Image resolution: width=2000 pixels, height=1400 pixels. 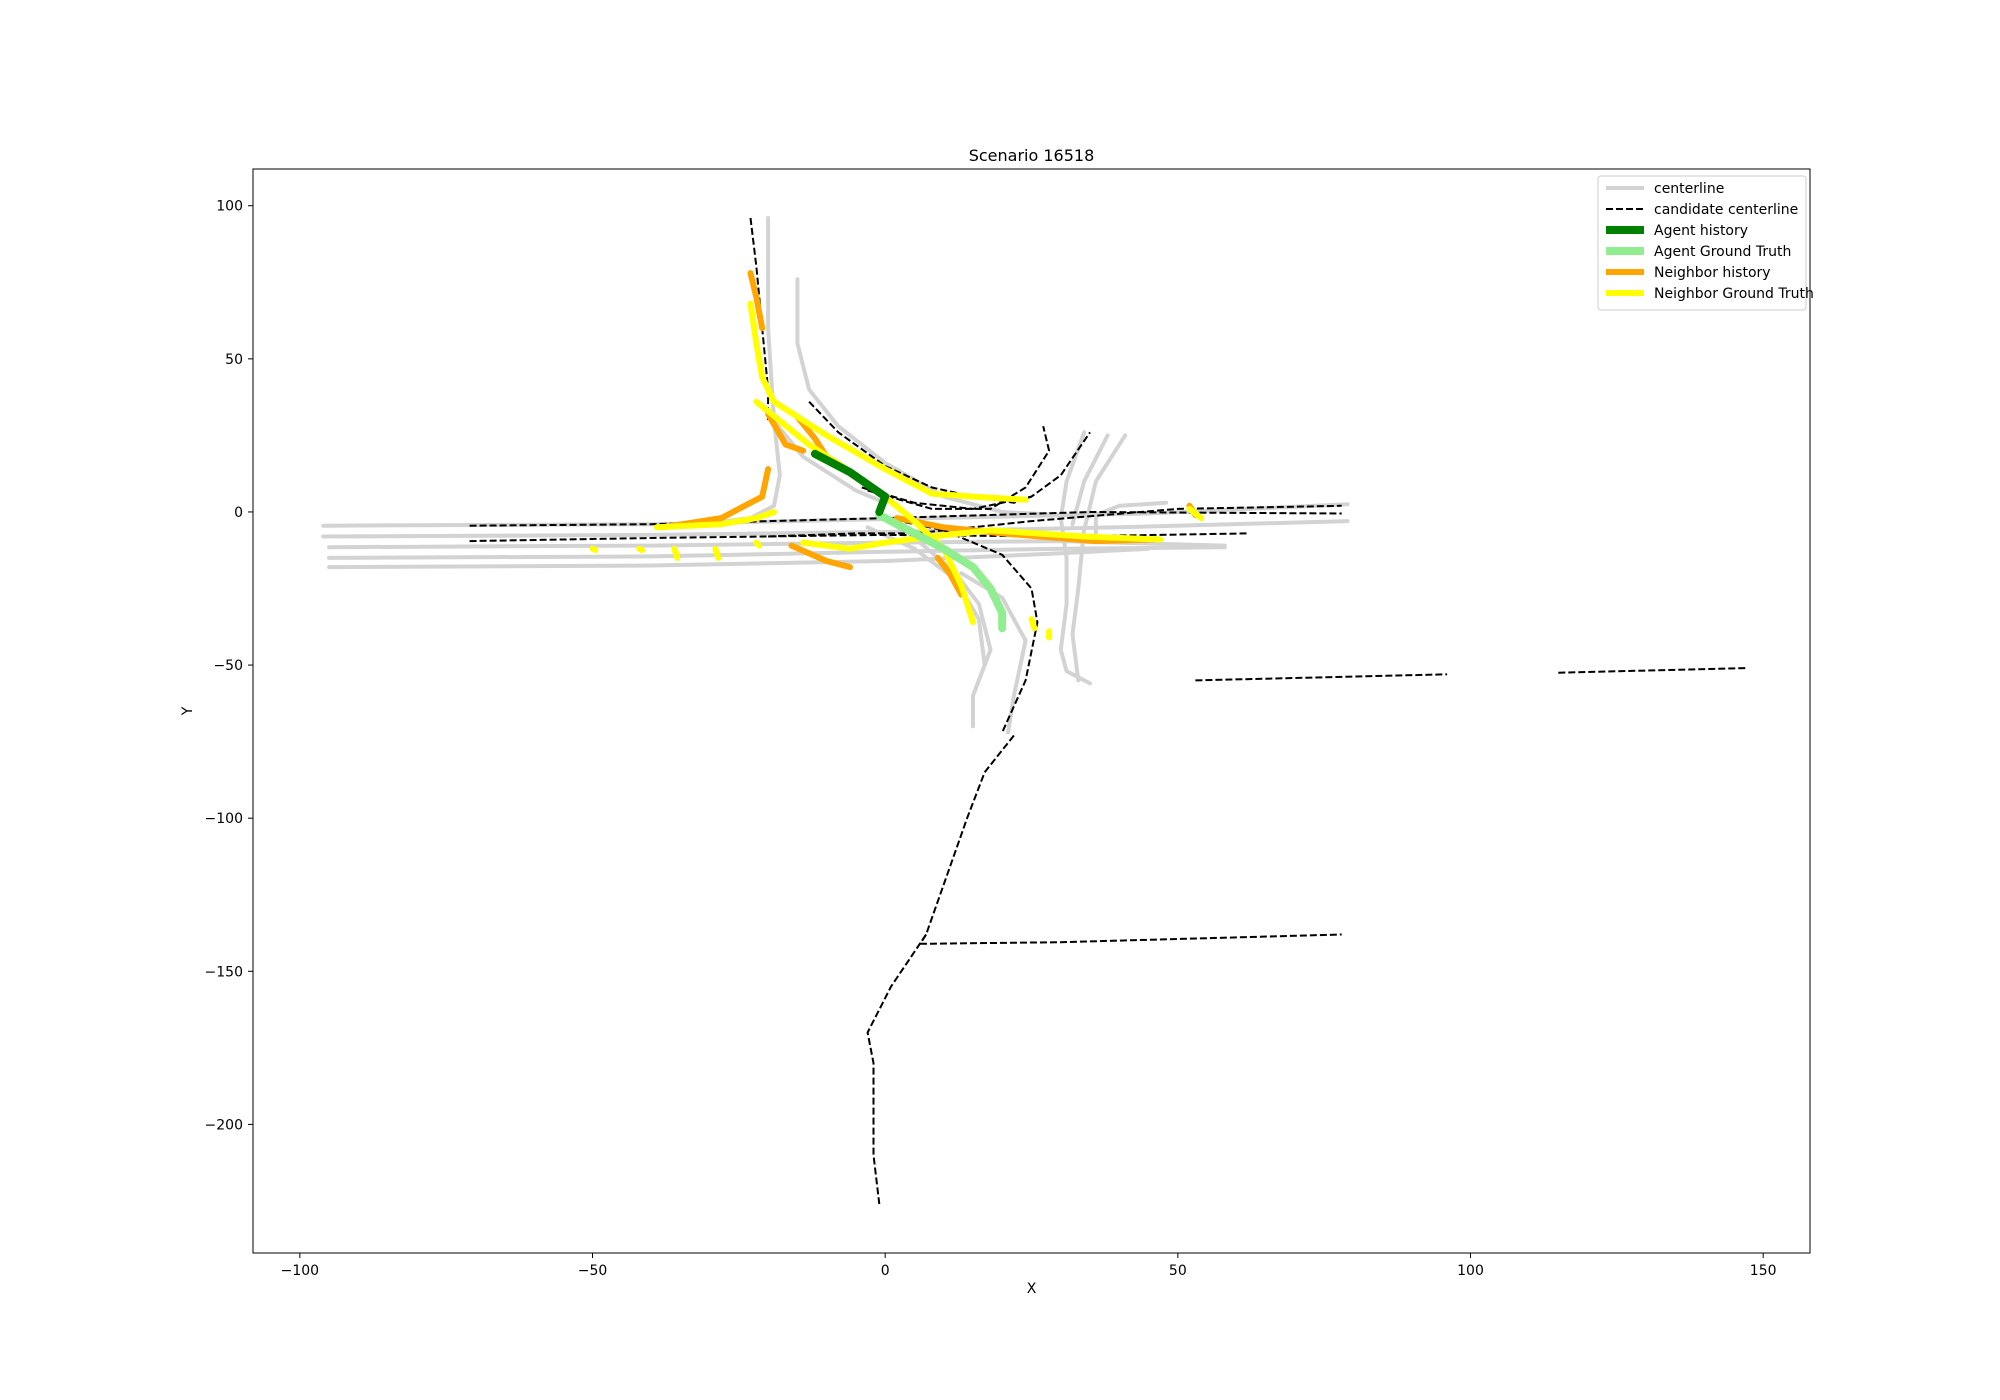 I want to click on legend-label: candidate centerline, so click(x=1726, y=210).